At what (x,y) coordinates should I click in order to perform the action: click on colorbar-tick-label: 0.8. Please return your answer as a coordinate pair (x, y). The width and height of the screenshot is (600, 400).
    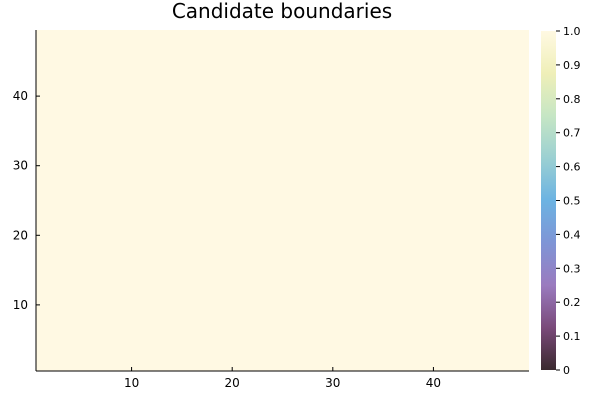
    Looking at the image, I should click on (572, 99).